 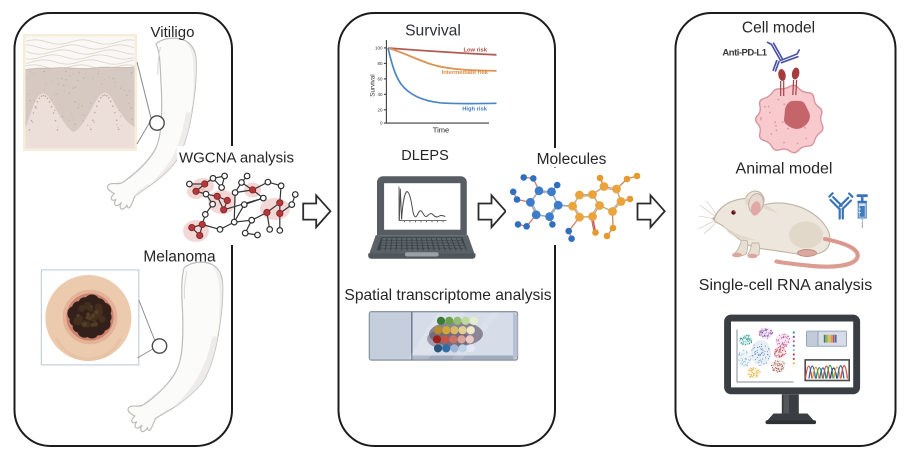 I want to click on svg-text: Molecules, so click(x=572, y=159).